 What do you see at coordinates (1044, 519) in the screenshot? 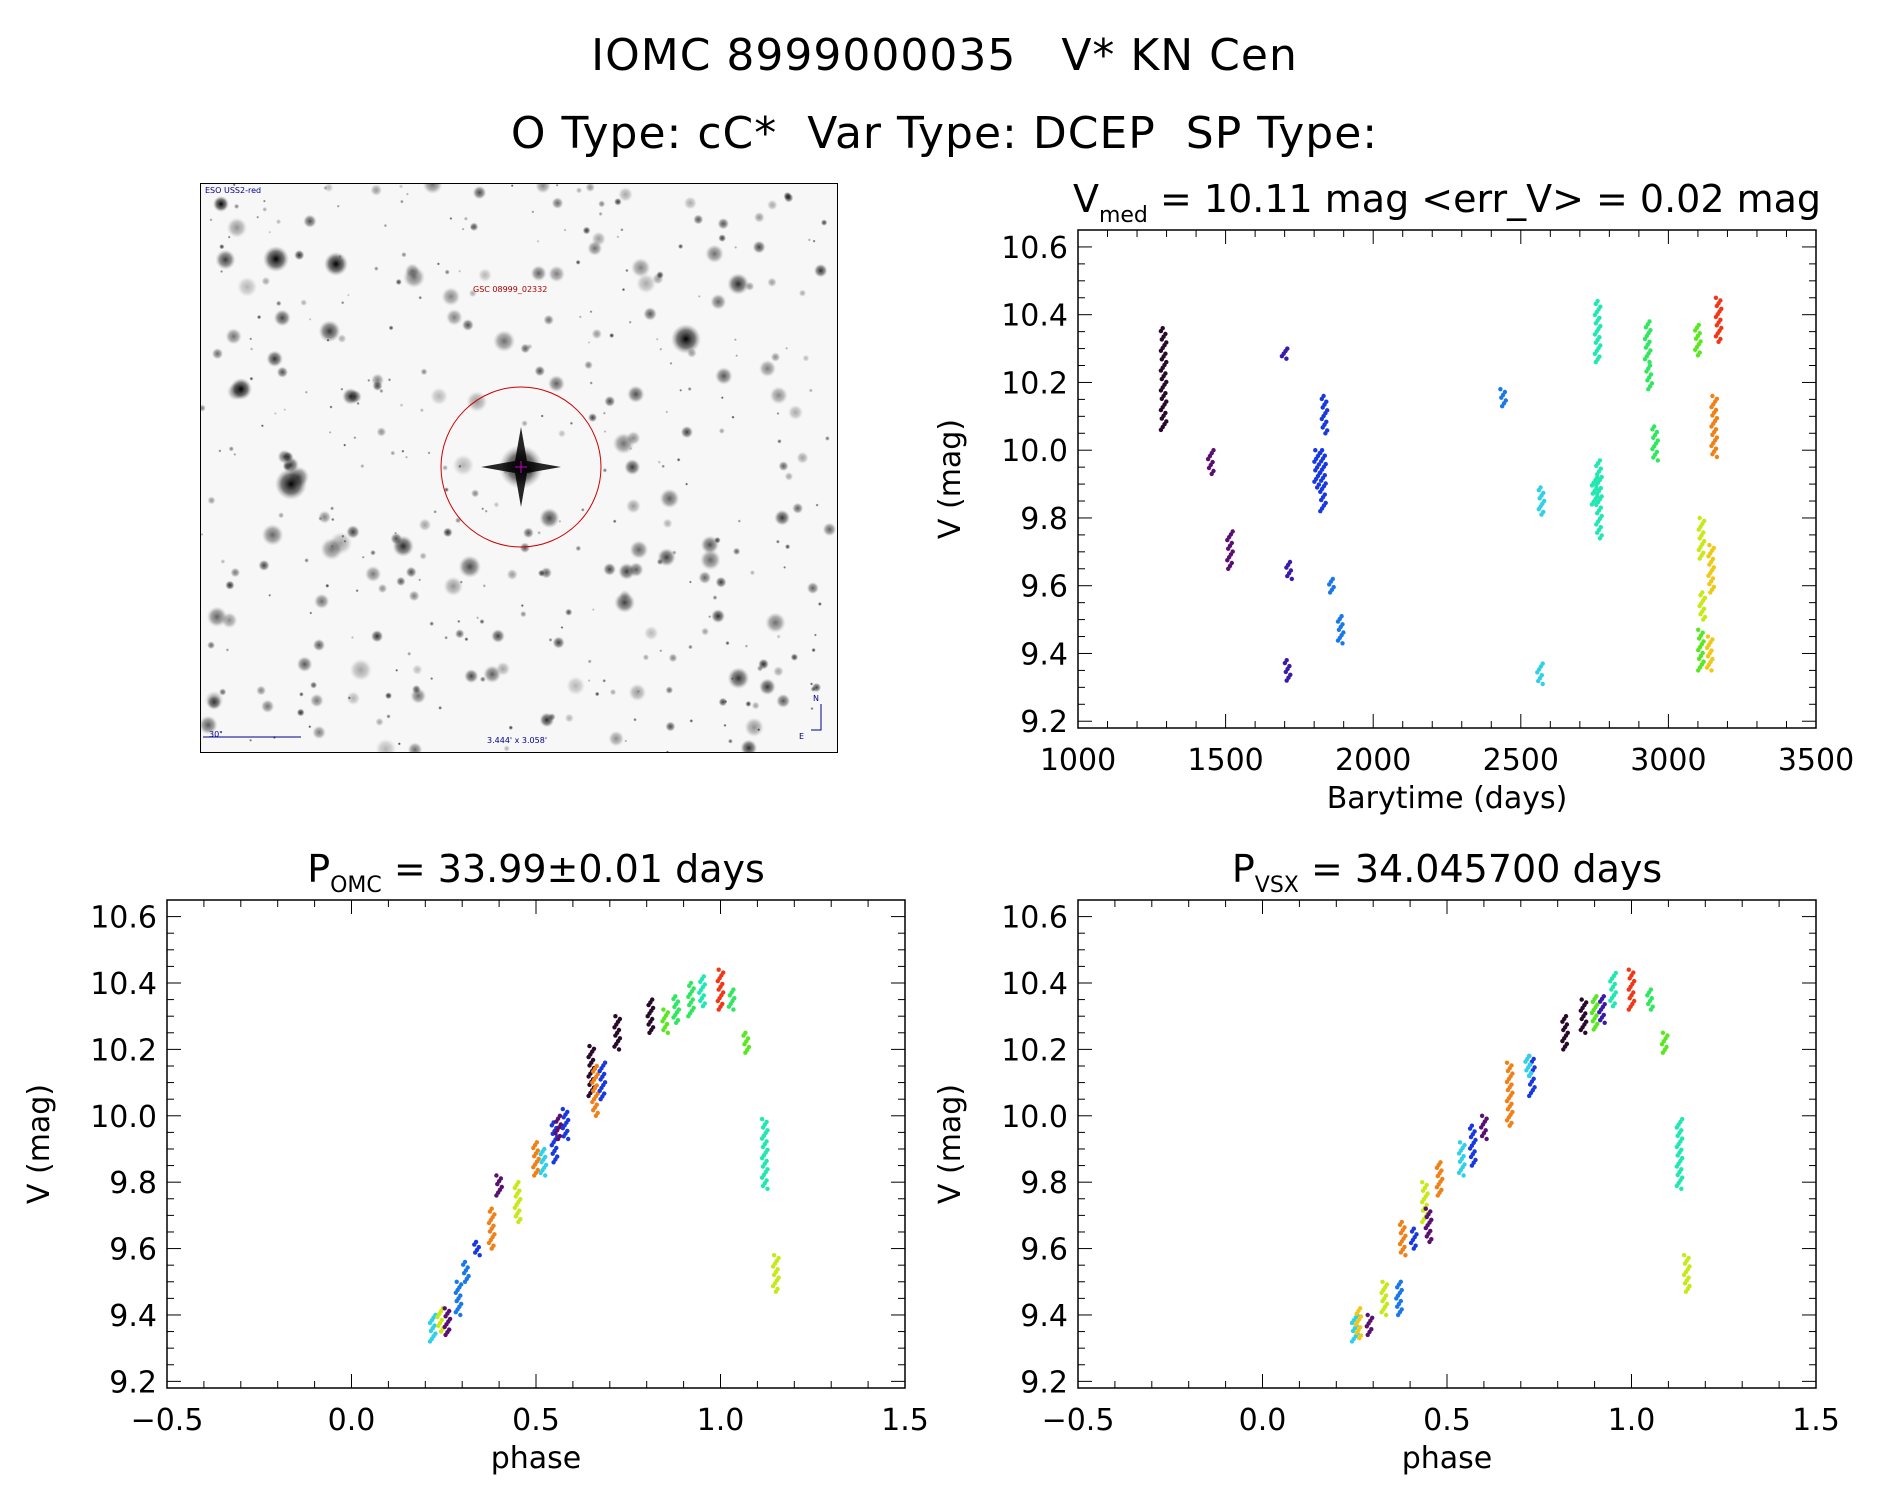
I see `y-tick-label: 9.8` at bounding box center [1044, 519].